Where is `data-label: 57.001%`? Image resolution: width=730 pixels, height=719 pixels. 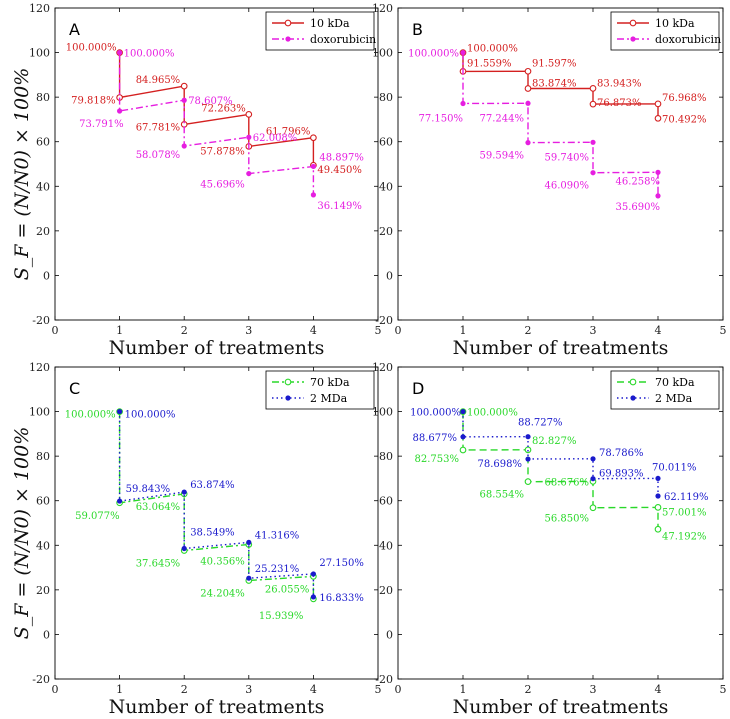
data-label: 57.001% is located at coordinates (684, 512).